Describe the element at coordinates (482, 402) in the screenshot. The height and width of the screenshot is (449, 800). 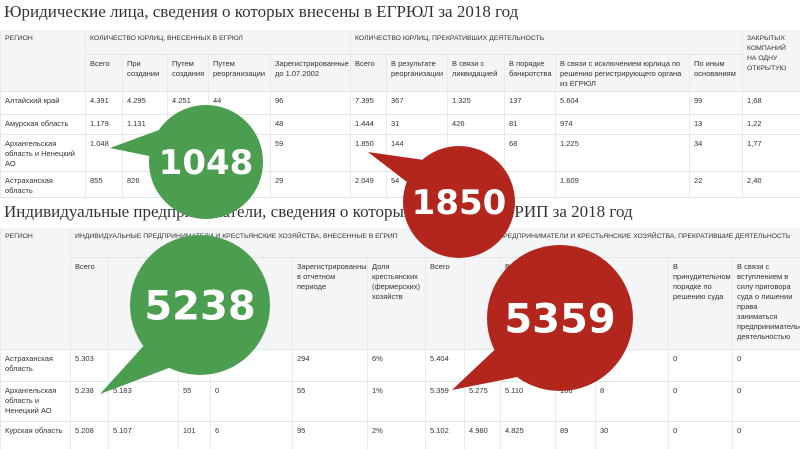
I see `value-cell: 5.275` at that location.